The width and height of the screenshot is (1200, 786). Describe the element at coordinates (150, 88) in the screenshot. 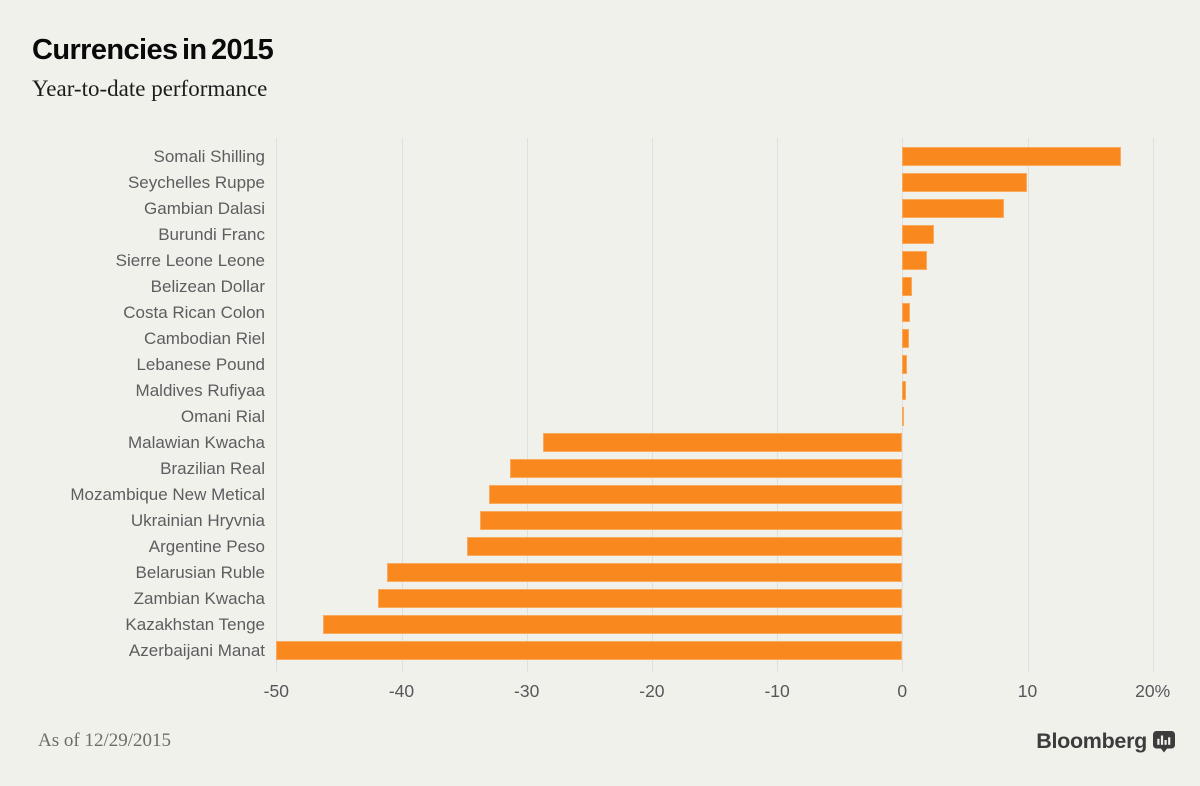

I see `page-subtitle: Year-to-date performance` at that location.